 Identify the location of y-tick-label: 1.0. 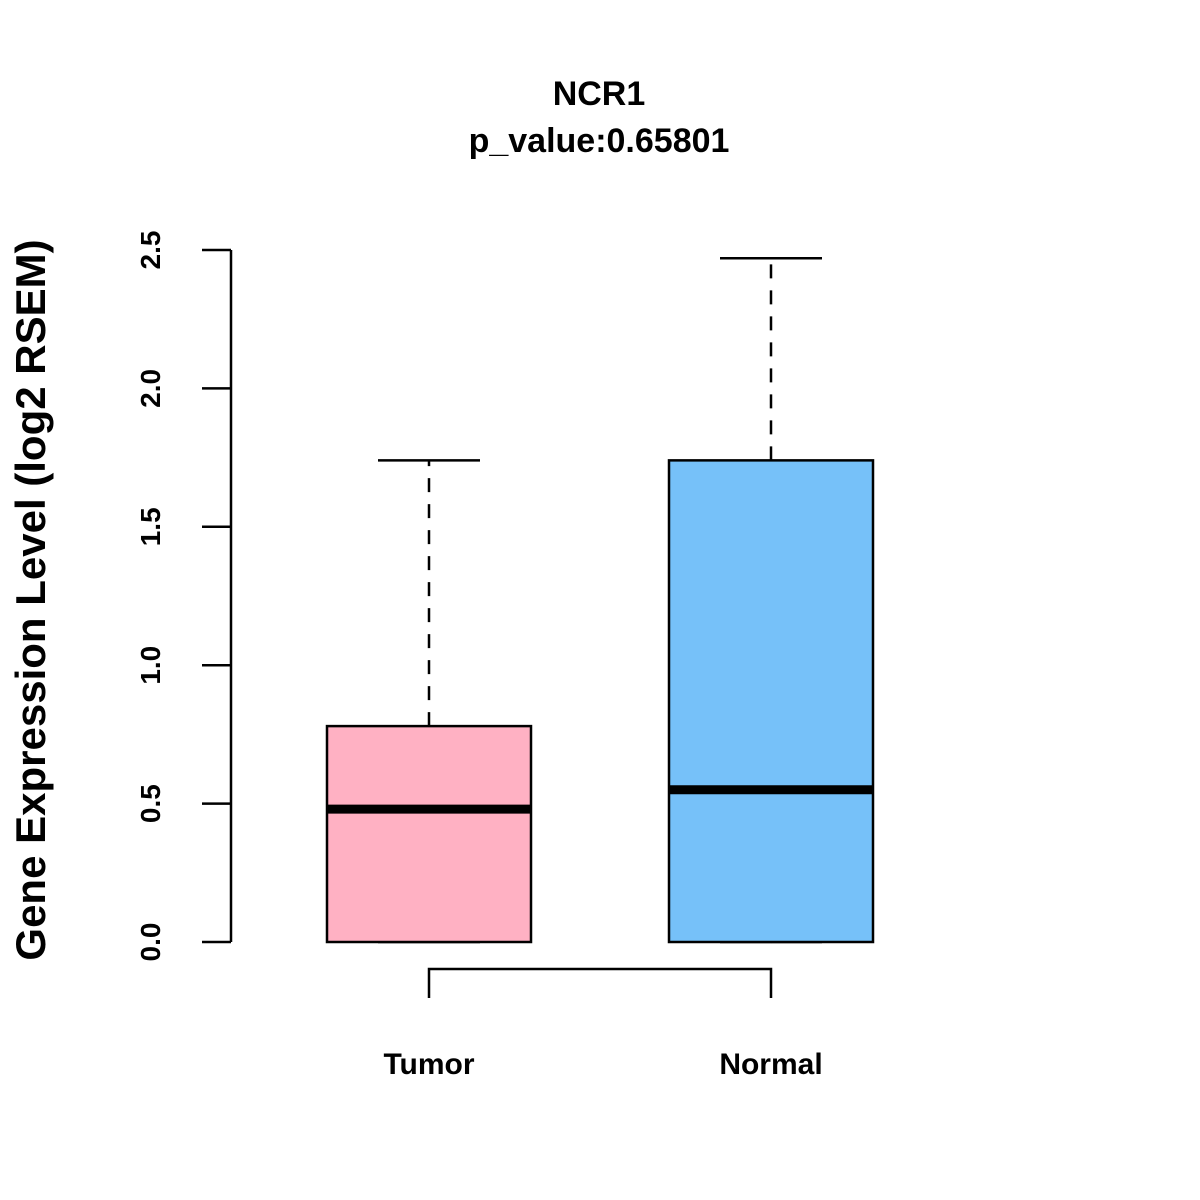
(150, 665).